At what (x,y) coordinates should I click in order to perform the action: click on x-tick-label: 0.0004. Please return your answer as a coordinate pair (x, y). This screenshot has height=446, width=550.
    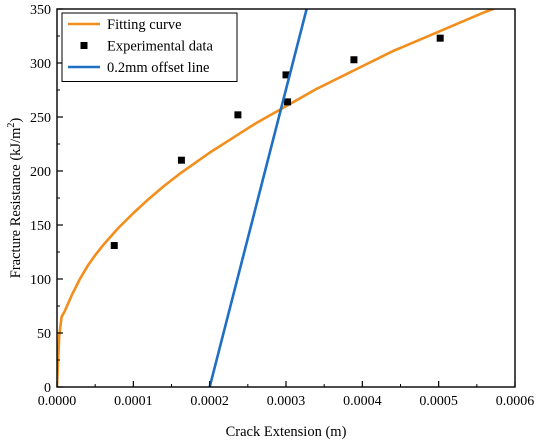
    Looking at the image, I should click on (362, 401).